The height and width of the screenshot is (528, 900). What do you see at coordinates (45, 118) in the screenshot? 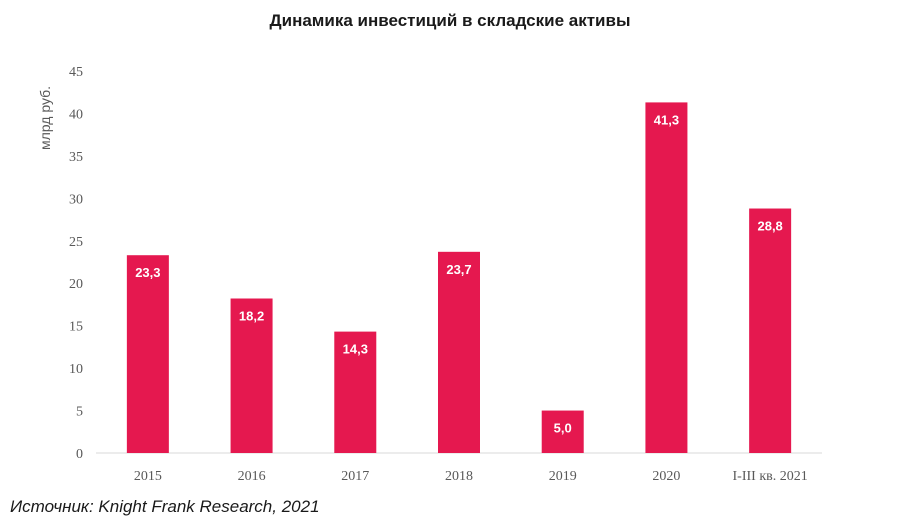
I see `y-axis-label: млрд руб.` at bounding box center [45, 118].